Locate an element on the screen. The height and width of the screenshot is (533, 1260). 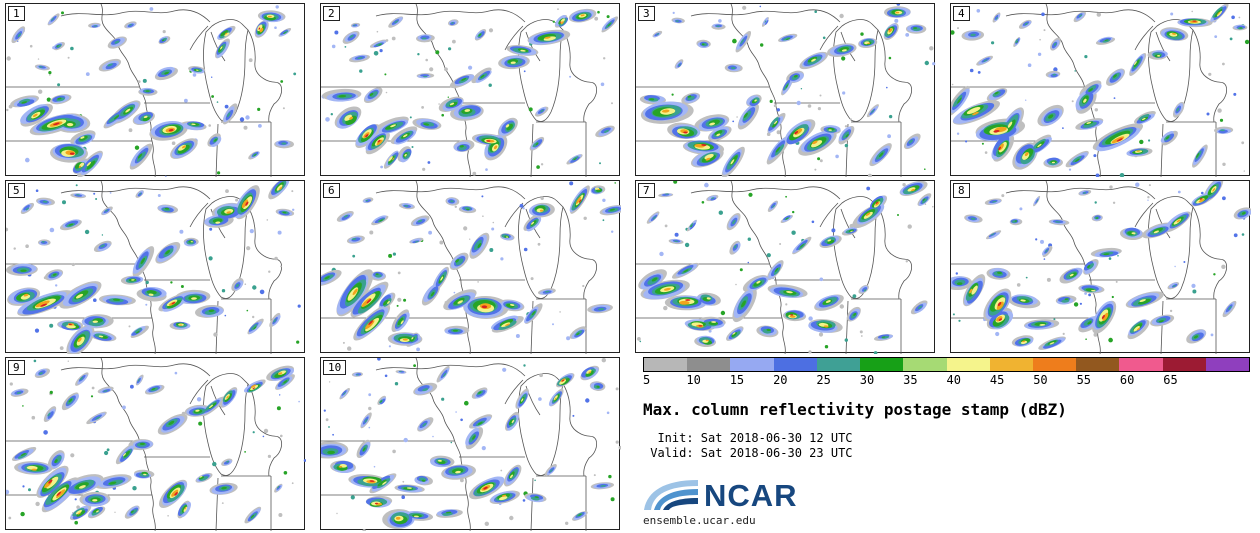
forecast-panel-member-3: 3 is located at coordinates (785, 90).